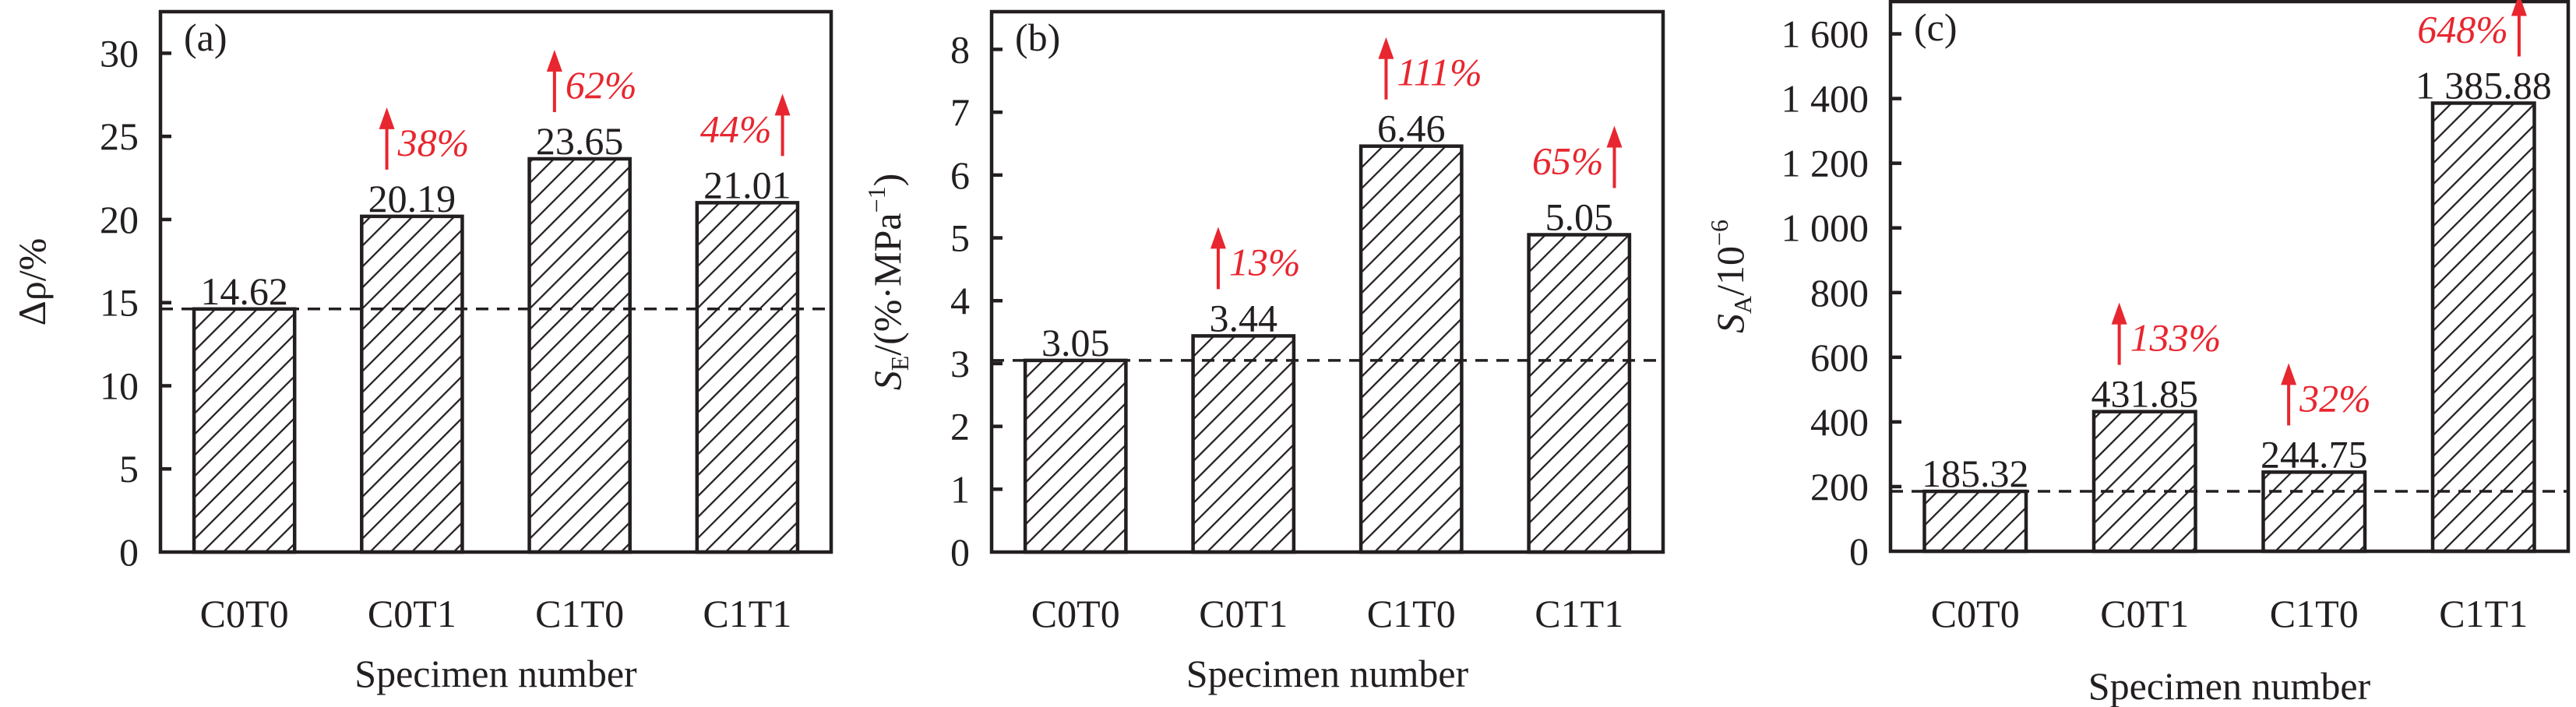  What do you see at coordinates (119, 303) in the screenshot?
I see `y-tick-label: 15` at bounding box center [119, 303].